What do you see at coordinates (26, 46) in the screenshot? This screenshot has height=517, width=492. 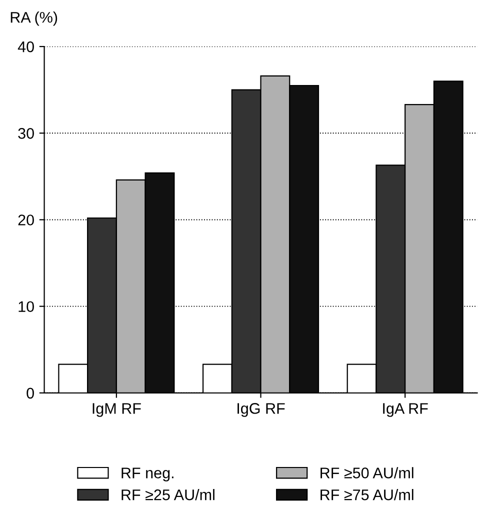 I see `y-tick-label: 40` at bounding box center [26, 46].